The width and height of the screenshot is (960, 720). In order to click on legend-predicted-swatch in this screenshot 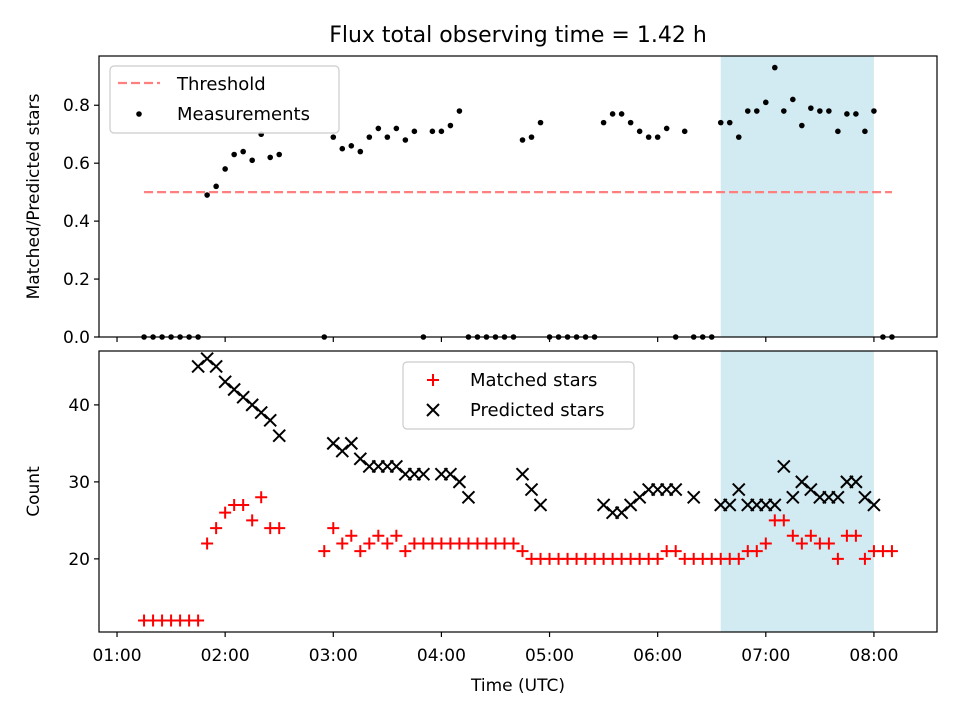, I will do `click(433, 410)`.